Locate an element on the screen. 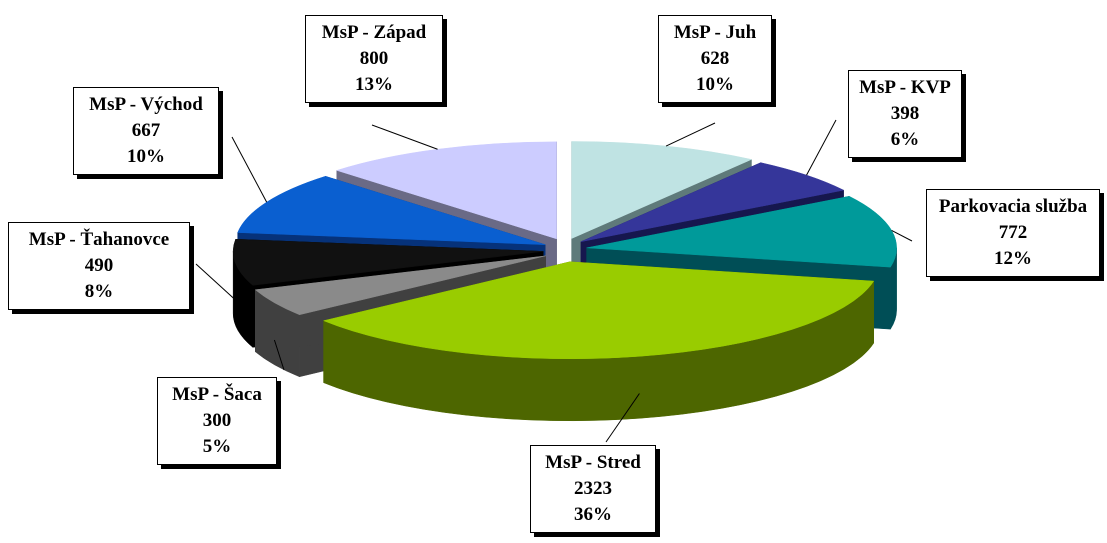 Image resolution: width=1107 pixels, height=543 pixels. slice-percent: 8% is located at coordinates (99, 291).